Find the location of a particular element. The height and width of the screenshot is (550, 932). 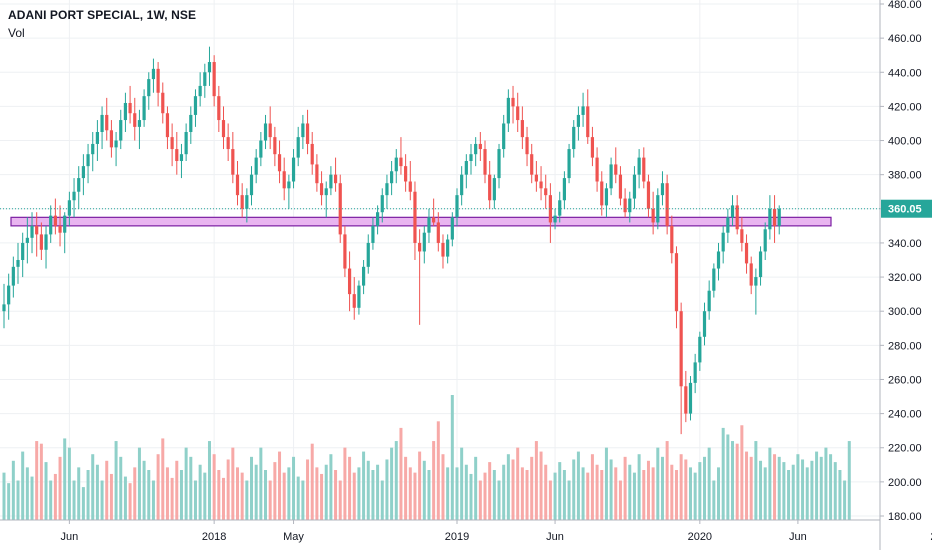

volume-label: Vol is located at coordinates (16, 33).